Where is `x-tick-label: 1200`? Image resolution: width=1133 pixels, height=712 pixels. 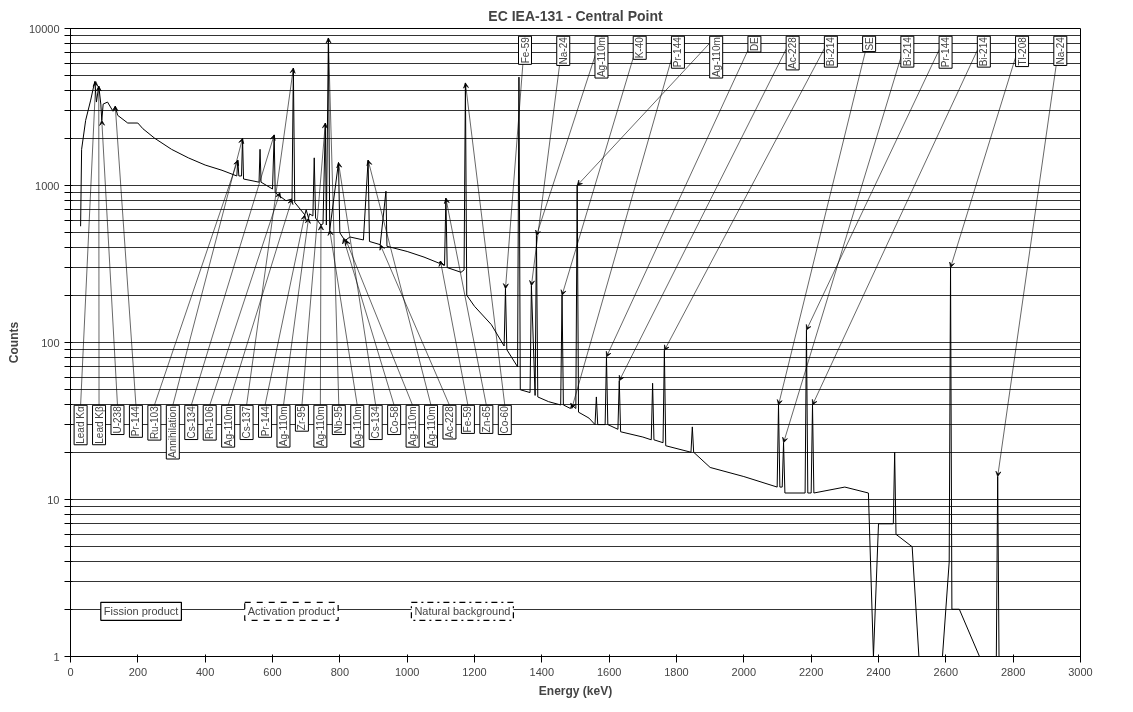
x-tick-label: 1200 is located at coordinates (474, 671).